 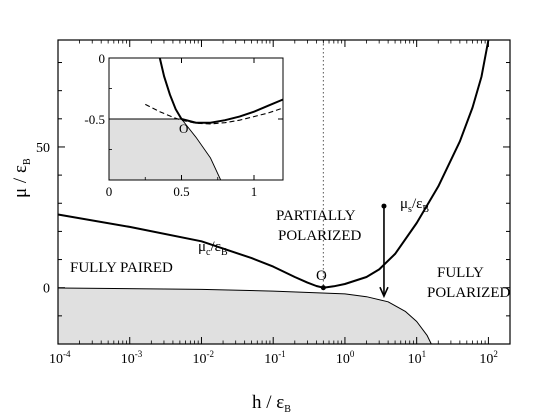 What do you see at coordinates (132, 358) in the screenshot?
I see `x-tick-label: 10⁻³` at bounding box center [132, 358].